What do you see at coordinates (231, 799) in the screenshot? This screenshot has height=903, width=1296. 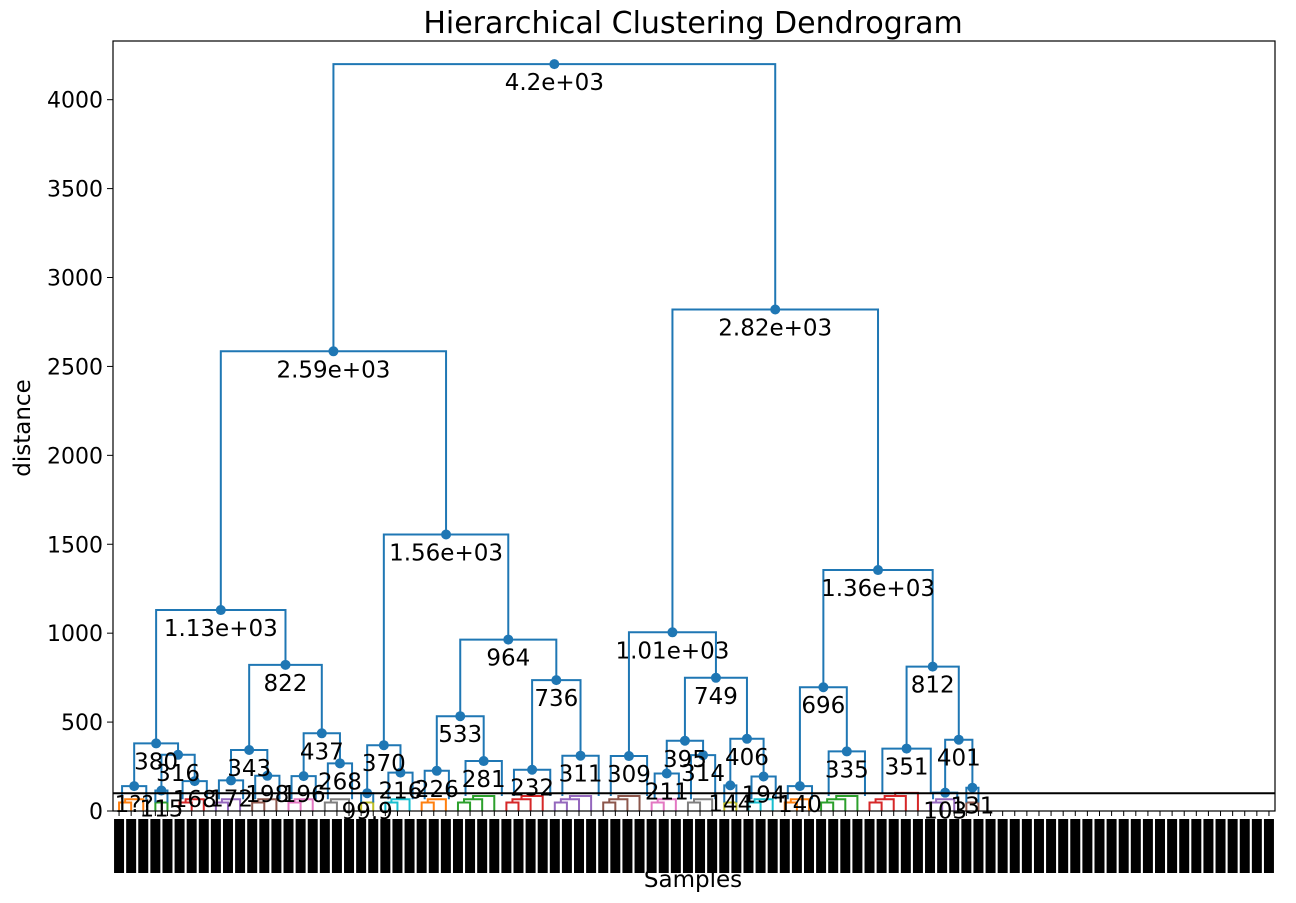 I see `node-distance-label: 172` at bounding box center [231, 799].